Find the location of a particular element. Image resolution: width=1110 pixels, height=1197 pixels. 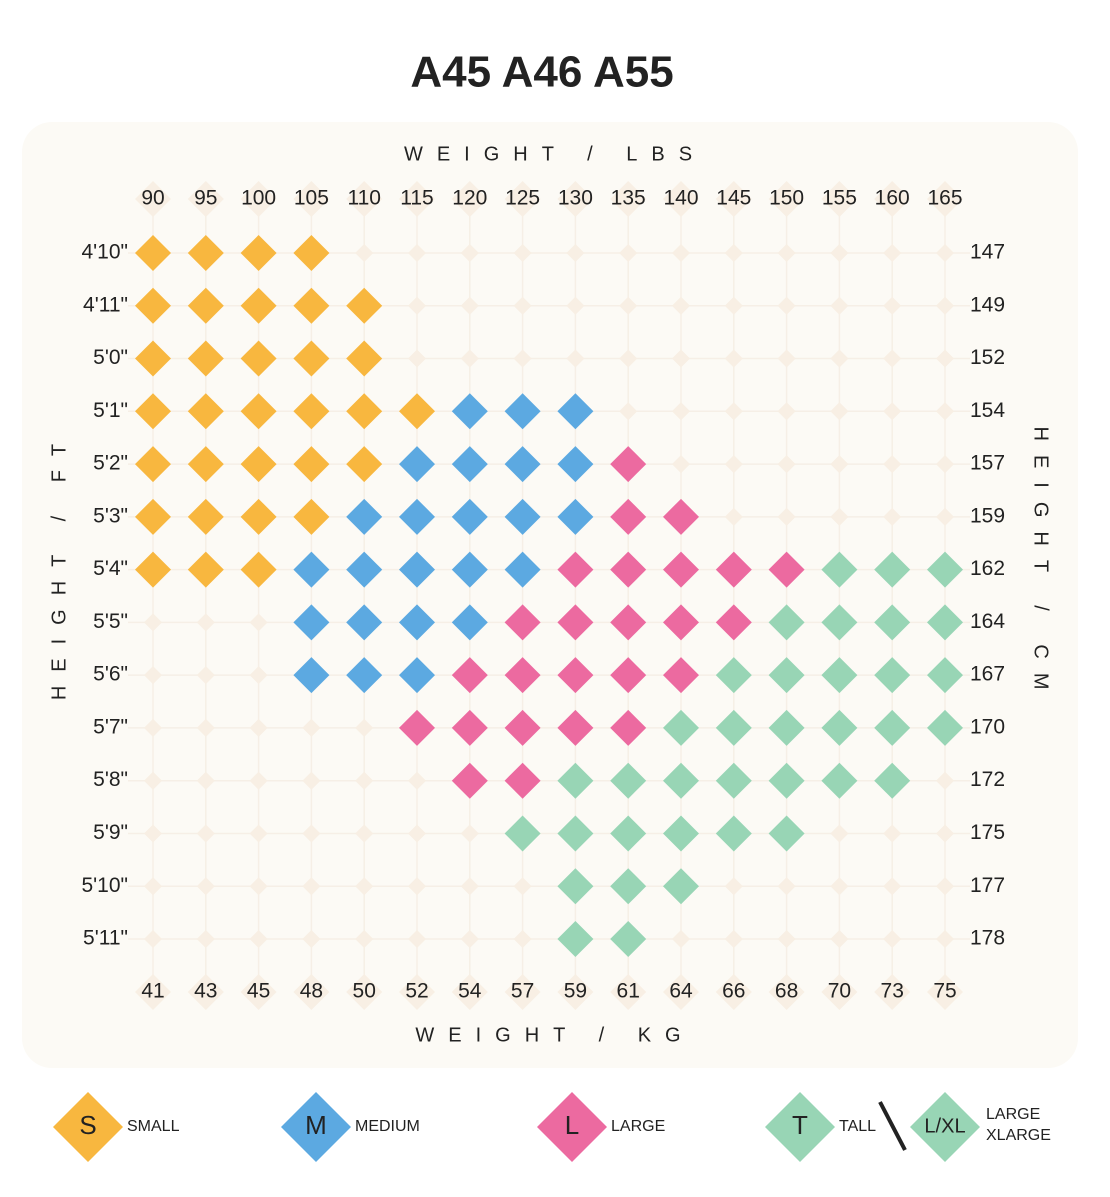

weight-lbs-label: 130 is located at coordinates (575, 198).